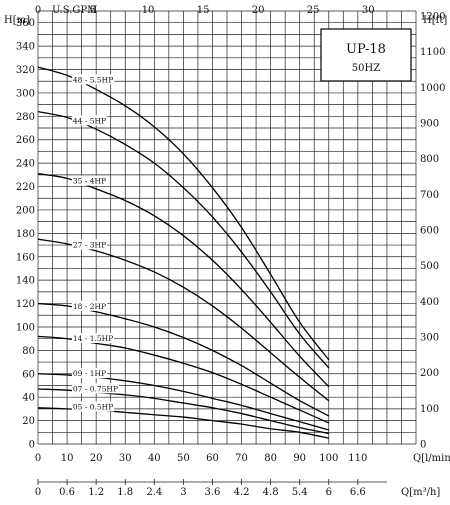 Image resolution: width=450 pixels, height=505 pixels. I want to click on x-tick-label-lmin: 90, so click(299, 458).